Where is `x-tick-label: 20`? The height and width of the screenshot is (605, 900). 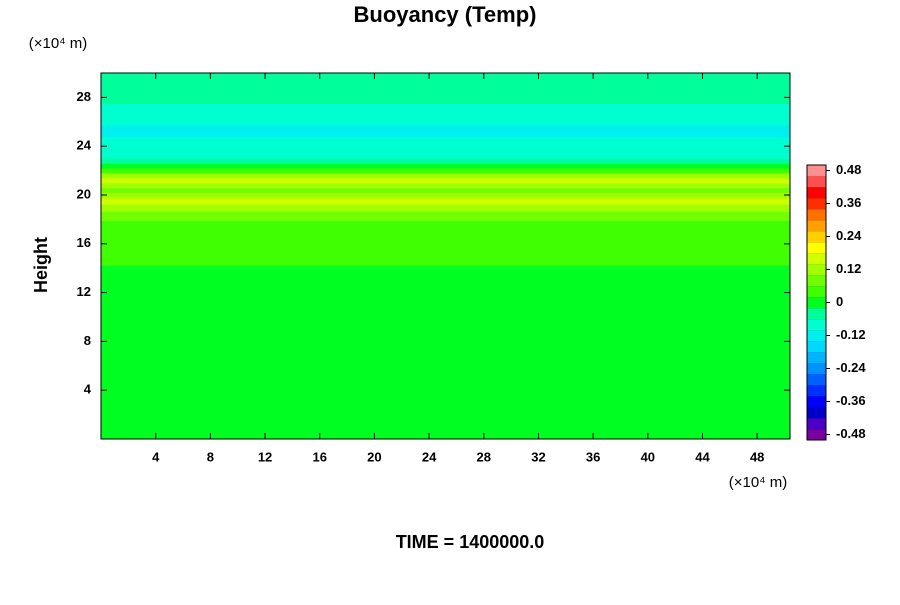
x-tick-label: 20 is located at coordinates (374, 456).